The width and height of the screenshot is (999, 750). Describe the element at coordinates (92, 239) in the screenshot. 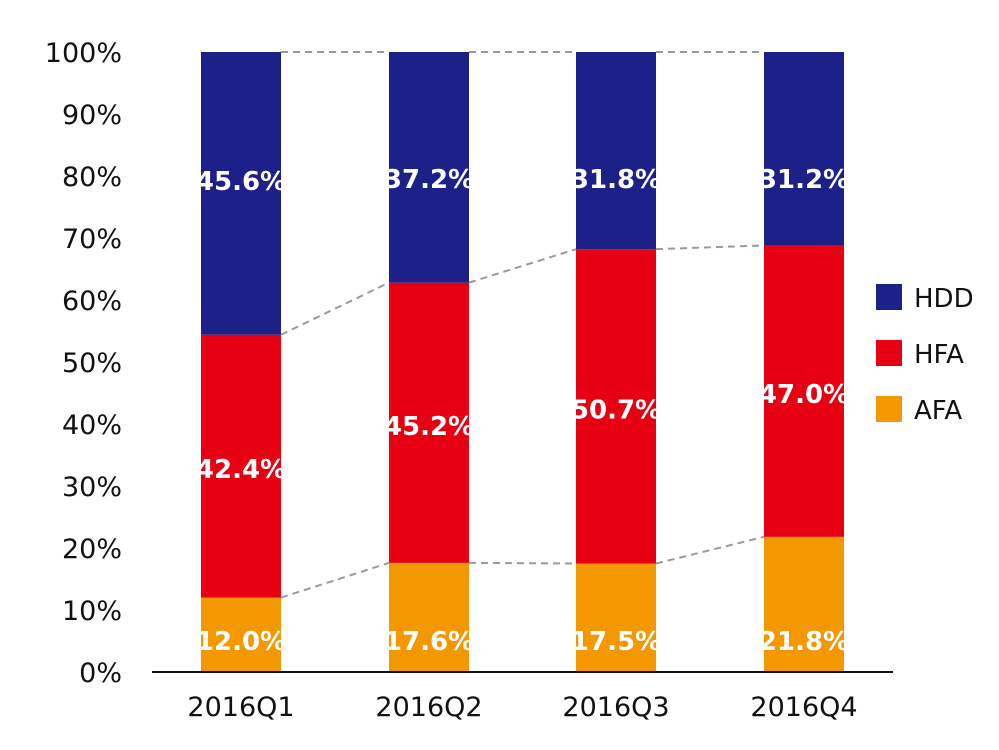

I see `y-tick-label: 70%` at that location.